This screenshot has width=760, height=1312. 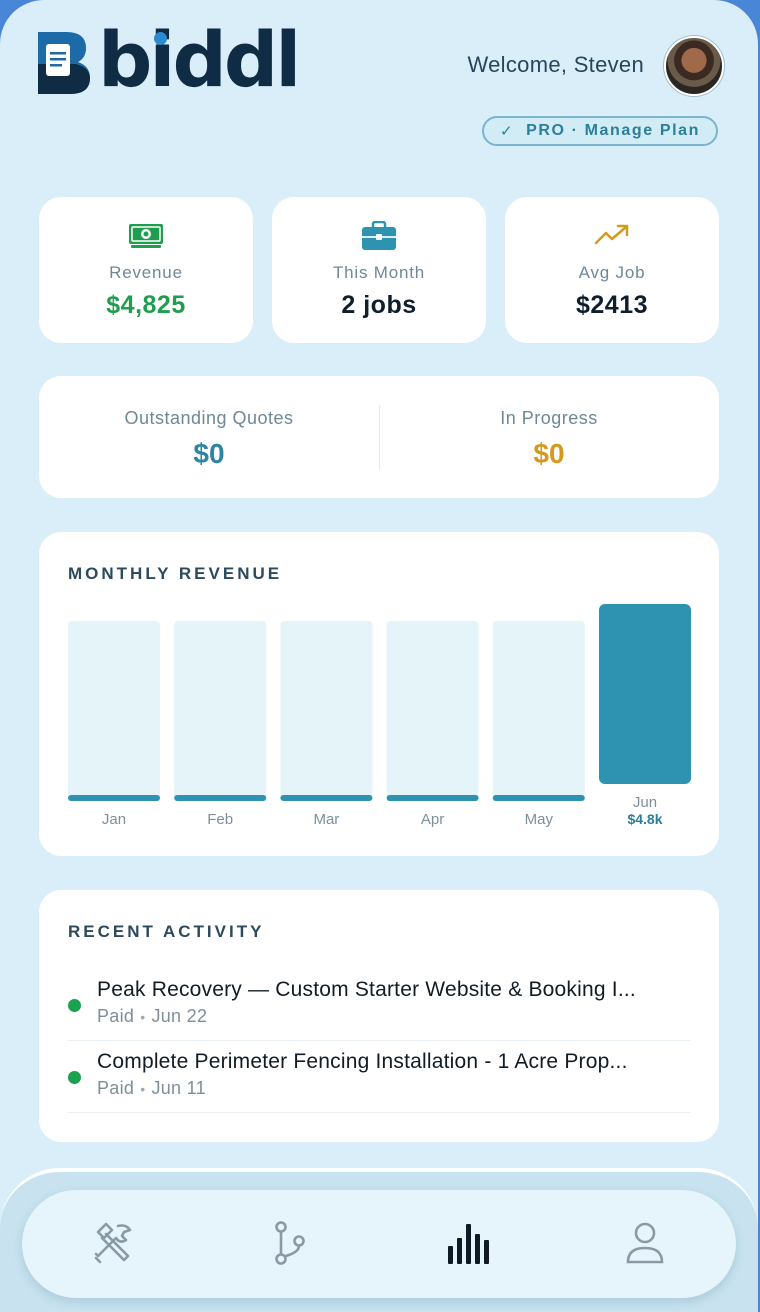 What do you see at coordinates (199, 59) in the screenshot?
I see `brand-name: biddl` at bounding box center [199, 59].